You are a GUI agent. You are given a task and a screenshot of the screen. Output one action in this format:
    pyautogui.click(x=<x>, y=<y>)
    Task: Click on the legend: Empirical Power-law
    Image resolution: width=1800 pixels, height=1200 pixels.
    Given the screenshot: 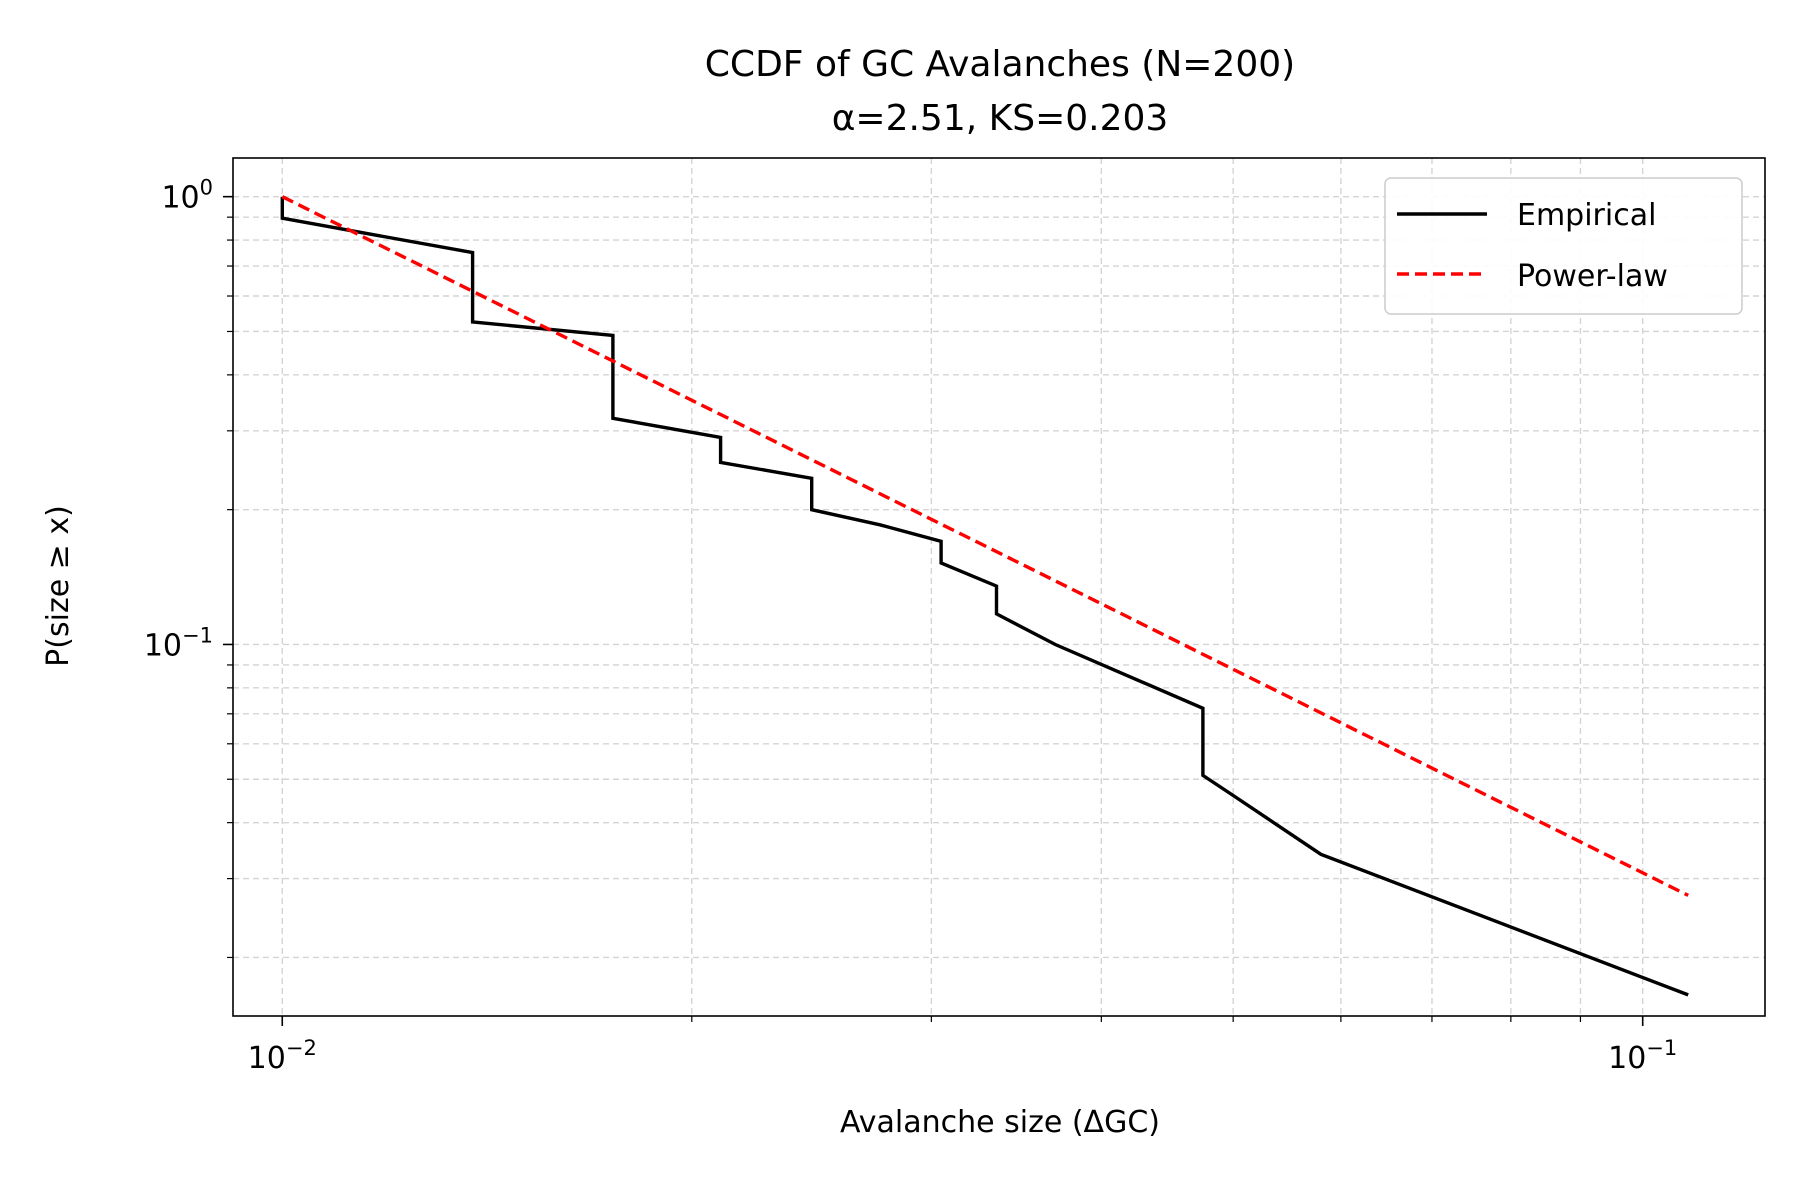 What is the action you would take?
    pyautogui.click(x=1563, y=246)
    